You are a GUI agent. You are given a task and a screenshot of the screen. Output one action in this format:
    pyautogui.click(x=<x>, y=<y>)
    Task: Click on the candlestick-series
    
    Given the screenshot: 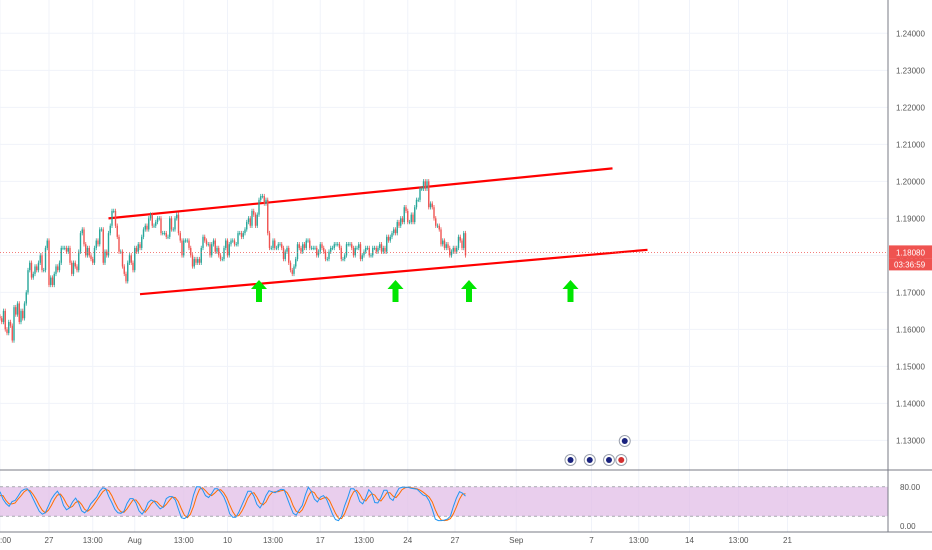 What is the action you would take?
    pyautogui.click(x=233, y=261)
    